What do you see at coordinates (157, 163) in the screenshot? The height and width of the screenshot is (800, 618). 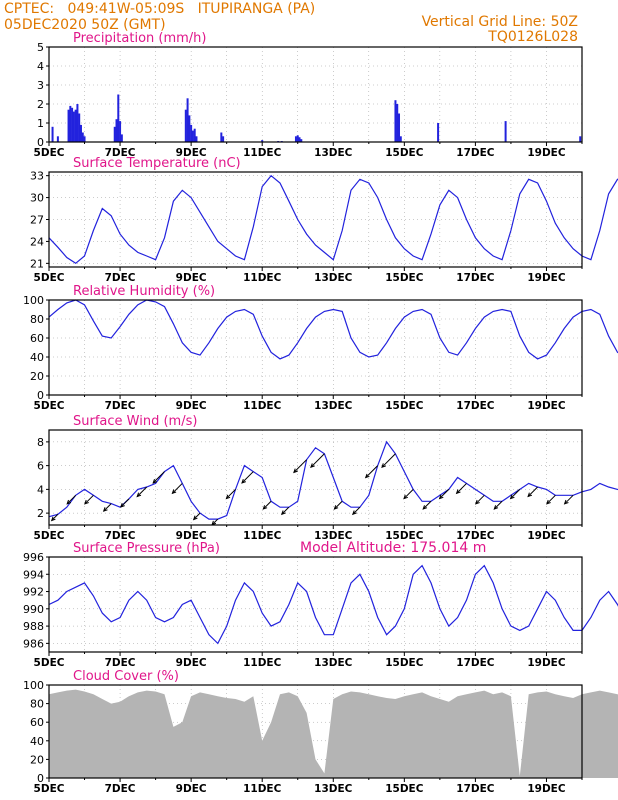 I see `temperature-title: Surface Temperature (nC)` at bounding box center [157, 163].